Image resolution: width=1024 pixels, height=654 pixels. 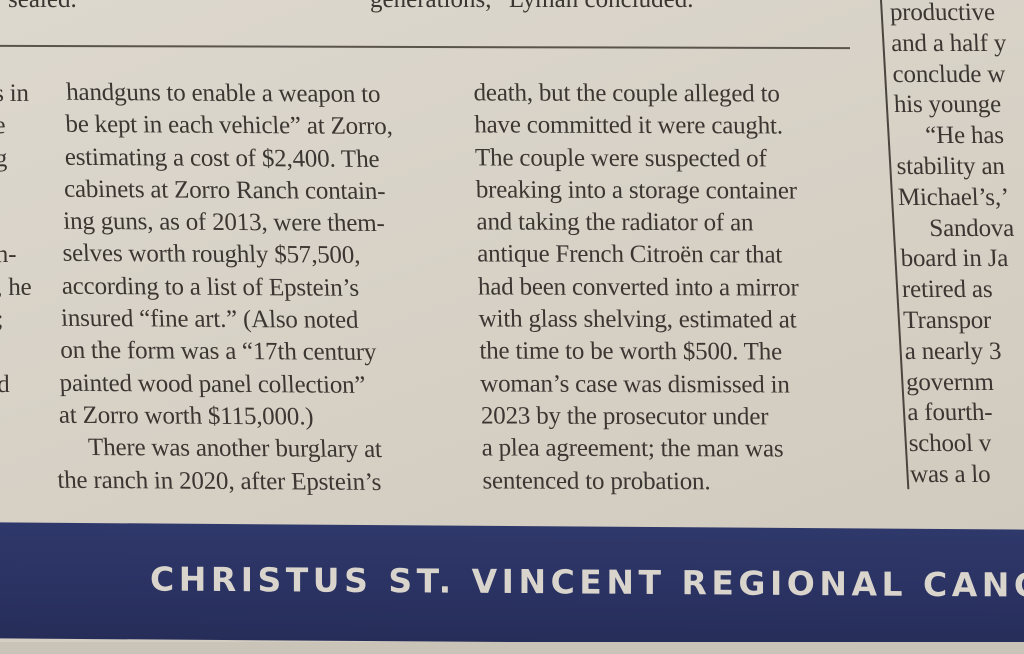 What do you see at coordinates (4, 158) in the screenshot?
I see `text-line: g` at bounding box center [4, 158].